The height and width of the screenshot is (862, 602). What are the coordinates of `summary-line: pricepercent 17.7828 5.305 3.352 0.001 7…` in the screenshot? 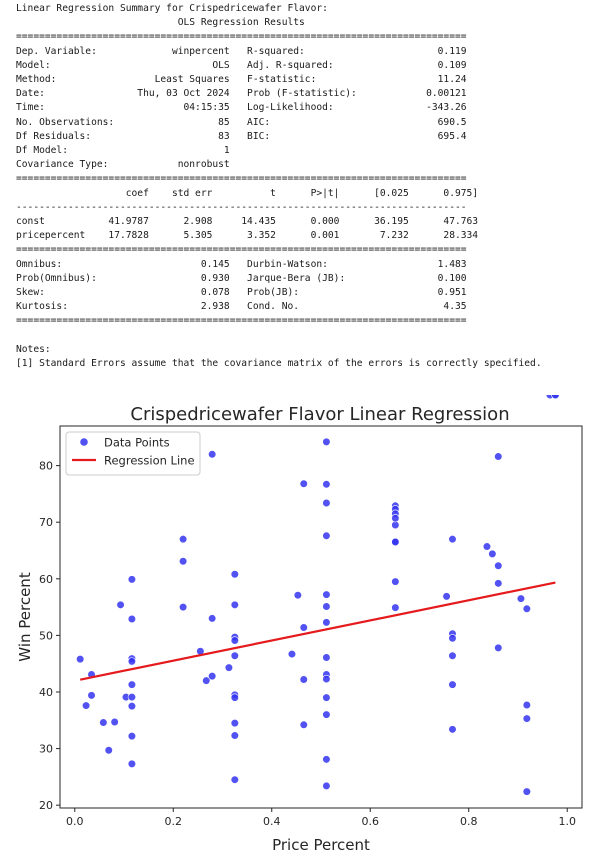 It's located at (247, 236).